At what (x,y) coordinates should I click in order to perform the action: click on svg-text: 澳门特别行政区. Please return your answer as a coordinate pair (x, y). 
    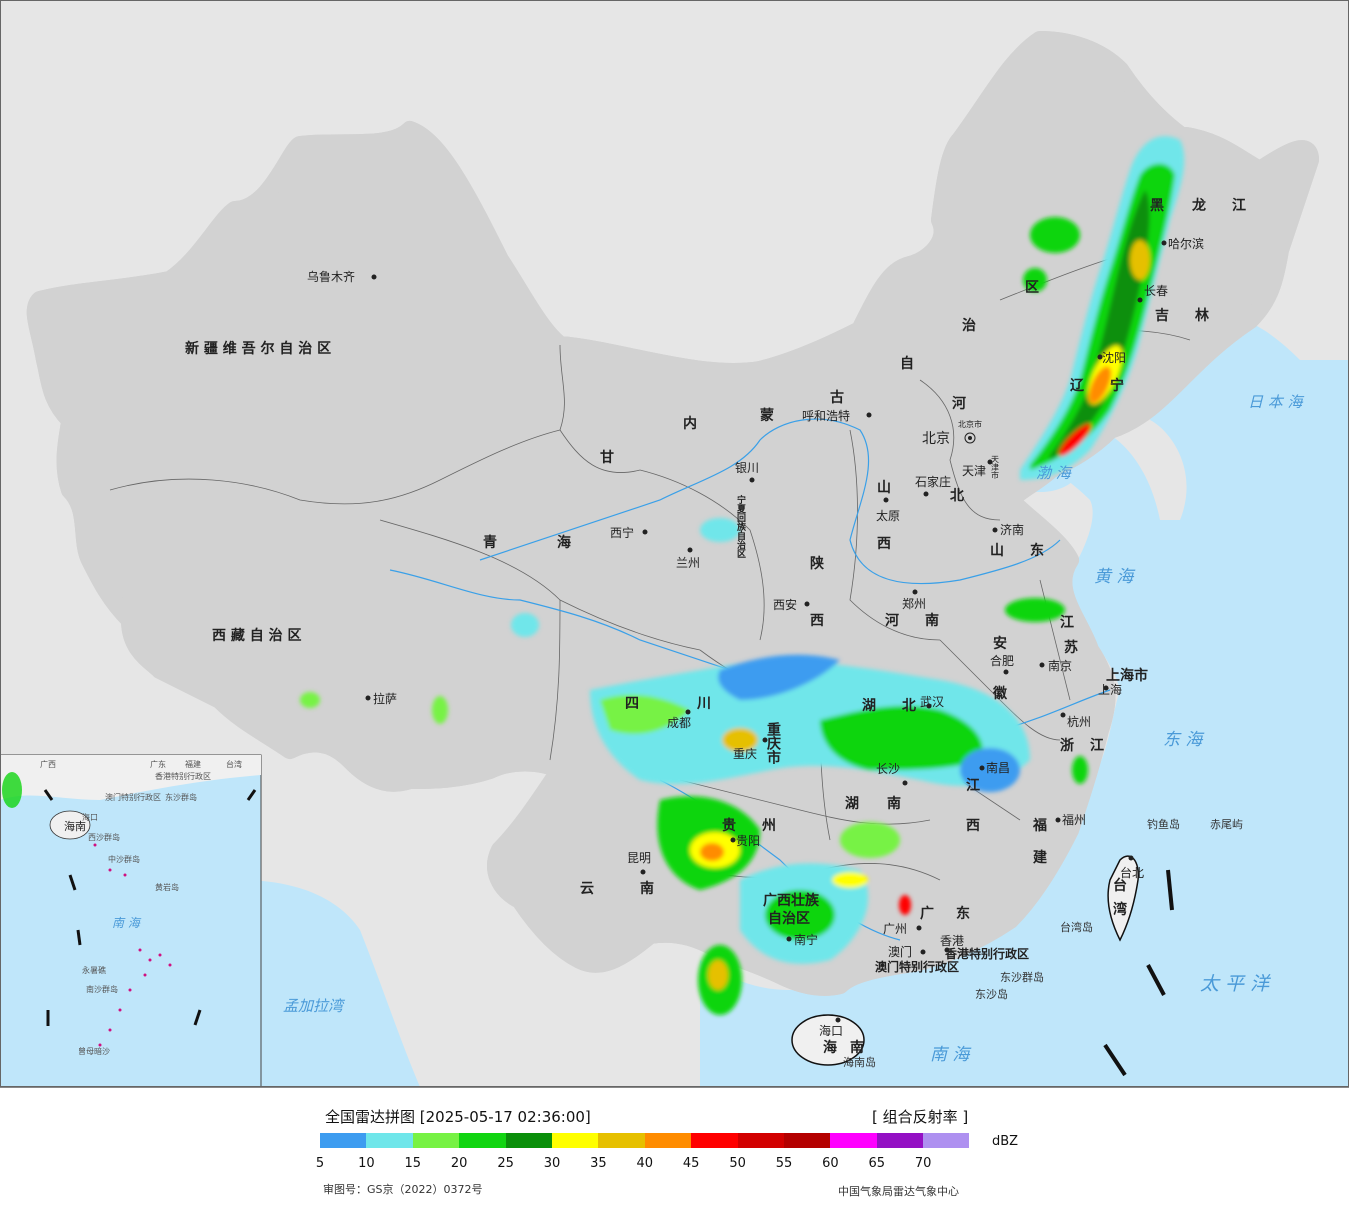
    Looking at the image, I should click on (133, 797).